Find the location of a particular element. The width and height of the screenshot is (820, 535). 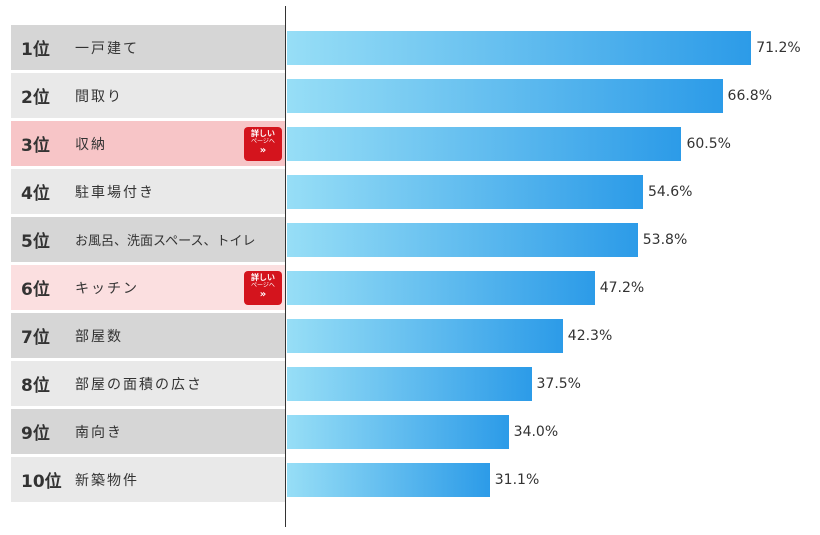

ranking-row-5: 5位 お風呂、洗面スペース、トイレ is located at coordinates (148, 239).